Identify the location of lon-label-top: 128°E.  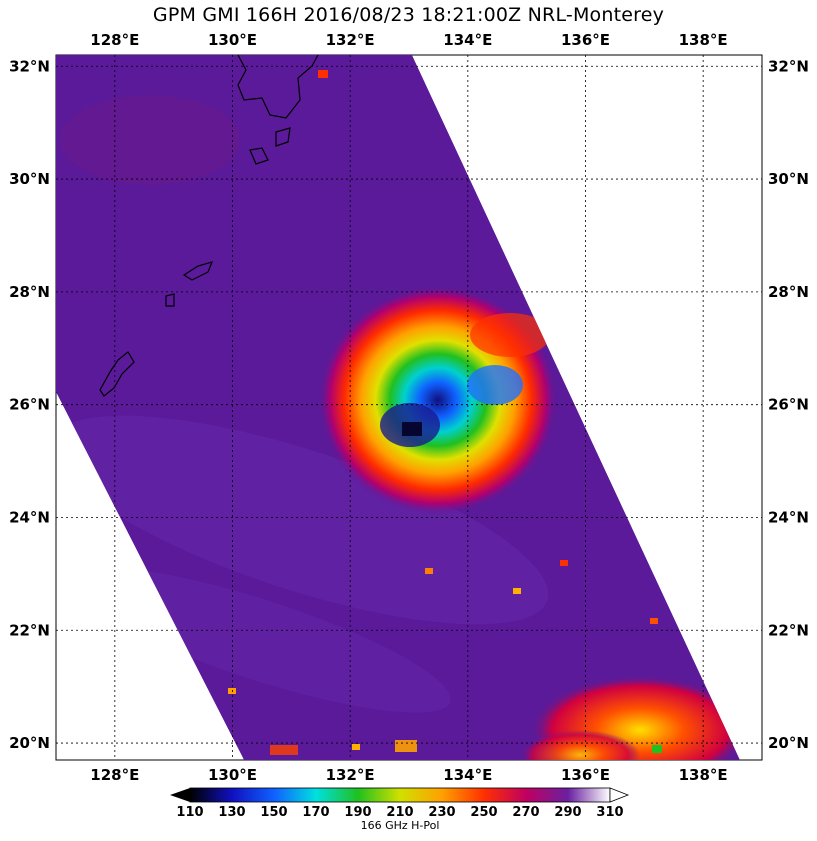
(114, 40).